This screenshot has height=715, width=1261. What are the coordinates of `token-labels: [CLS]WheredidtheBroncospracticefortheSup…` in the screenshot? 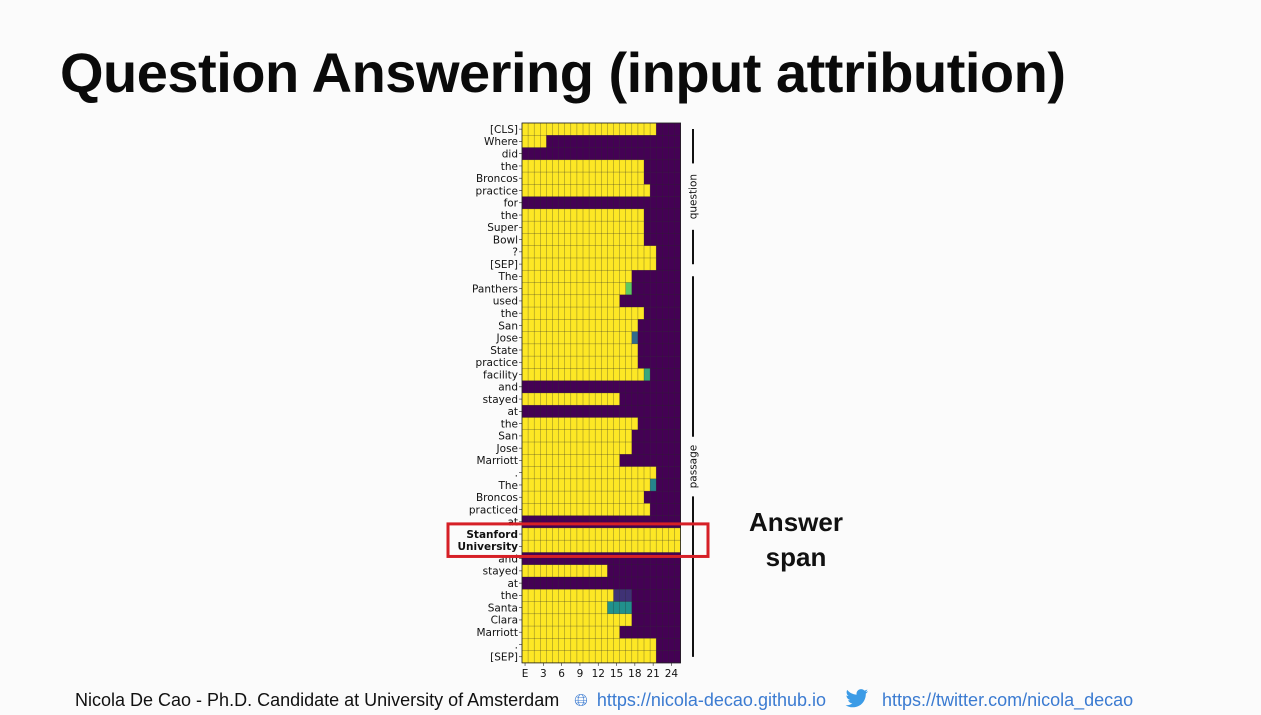 It's located at (490, 394).